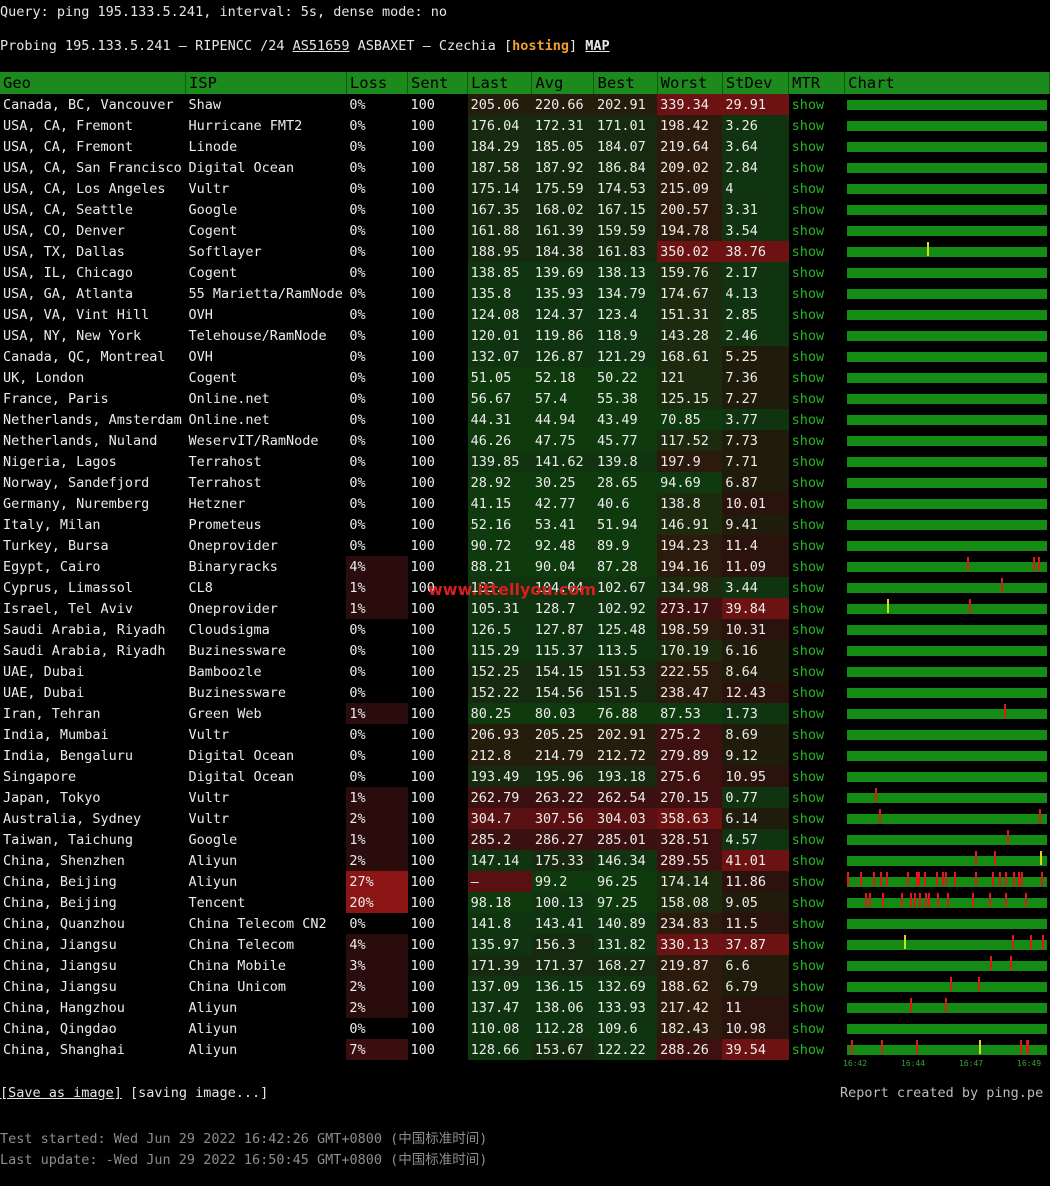 The height and width of the screenshot is (1186, 1050). I want to click on cell-worst: 215.09, so click(690, 188).